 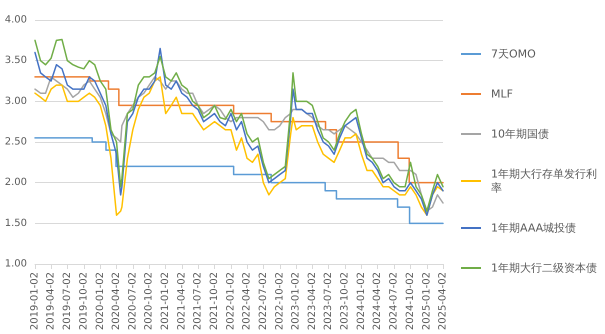 What do you see at coordinates (394, 301) in the screenshot?
I see `x-tick-label: 2024-07-02` at bounding box center [394, 301].